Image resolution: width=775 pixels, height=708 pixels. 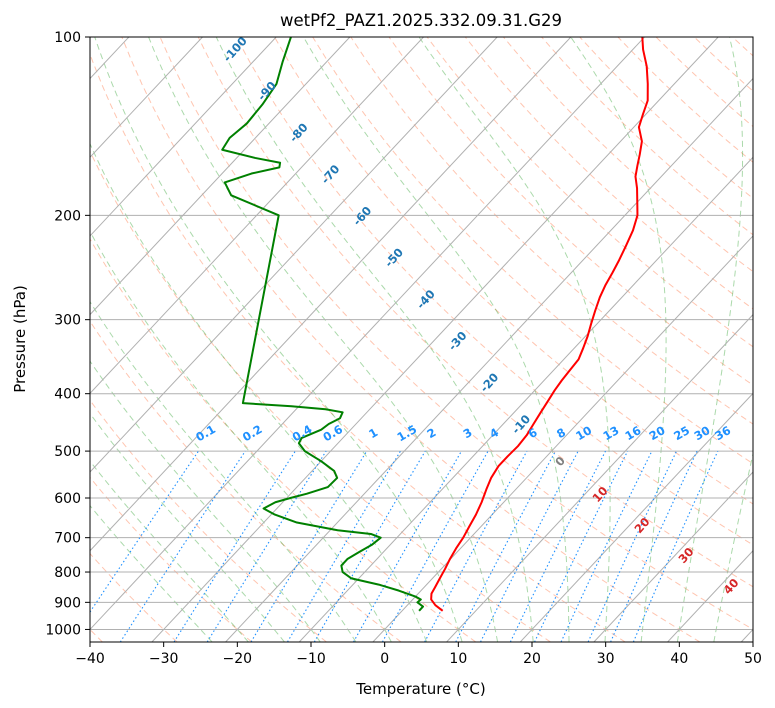 What do you see at coordinates (67, 499) in the screenshot?
I see `y-tick-label: 600` at bounding box center [67, 499].